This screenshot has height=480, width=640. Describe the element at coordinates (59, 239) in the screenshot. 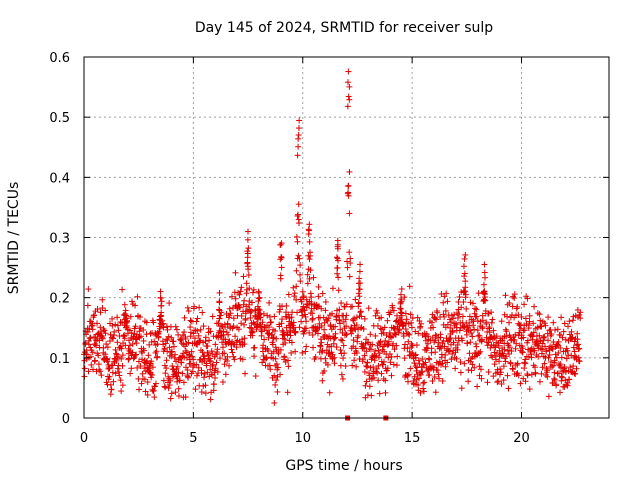

I see `y-tick-label: 0.3` at that location.